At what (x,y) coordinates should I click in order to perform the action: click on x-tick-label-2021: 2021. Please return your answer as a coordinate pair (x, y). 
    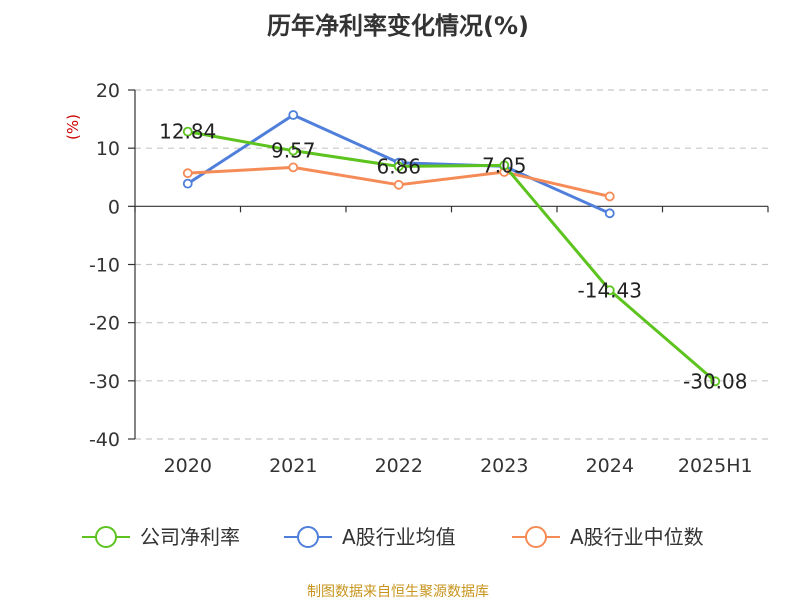
    Looking at the image, I should click on (293, 466).